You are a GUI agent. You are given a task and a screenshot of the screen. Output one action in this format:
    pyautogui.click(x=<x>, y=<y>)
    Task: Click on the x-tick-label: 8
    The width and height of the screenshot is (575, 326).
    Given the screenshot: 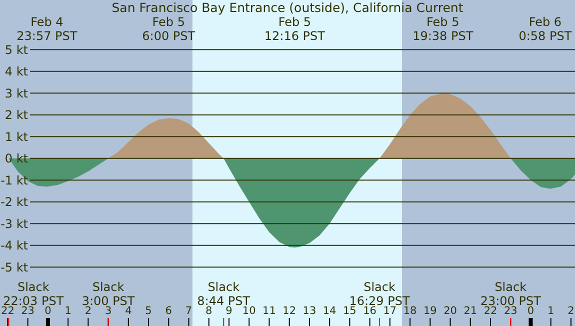 What is the action you would take?
    pyautogui.click(x=209, y=311)
    